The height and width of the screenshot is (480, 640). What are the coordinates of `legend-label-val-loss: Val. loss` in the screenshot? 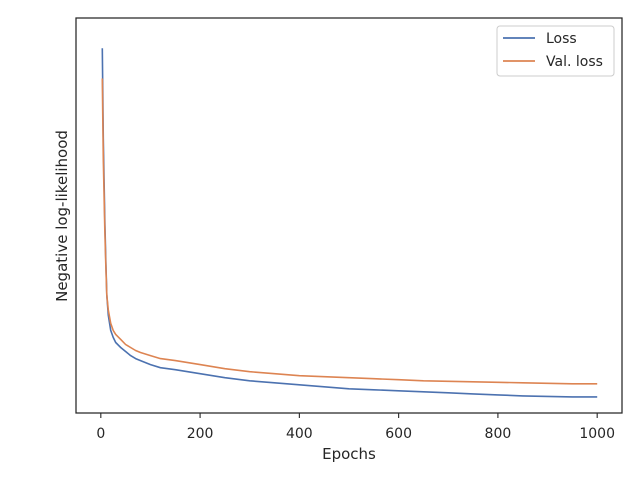 It's located at (574, 62).